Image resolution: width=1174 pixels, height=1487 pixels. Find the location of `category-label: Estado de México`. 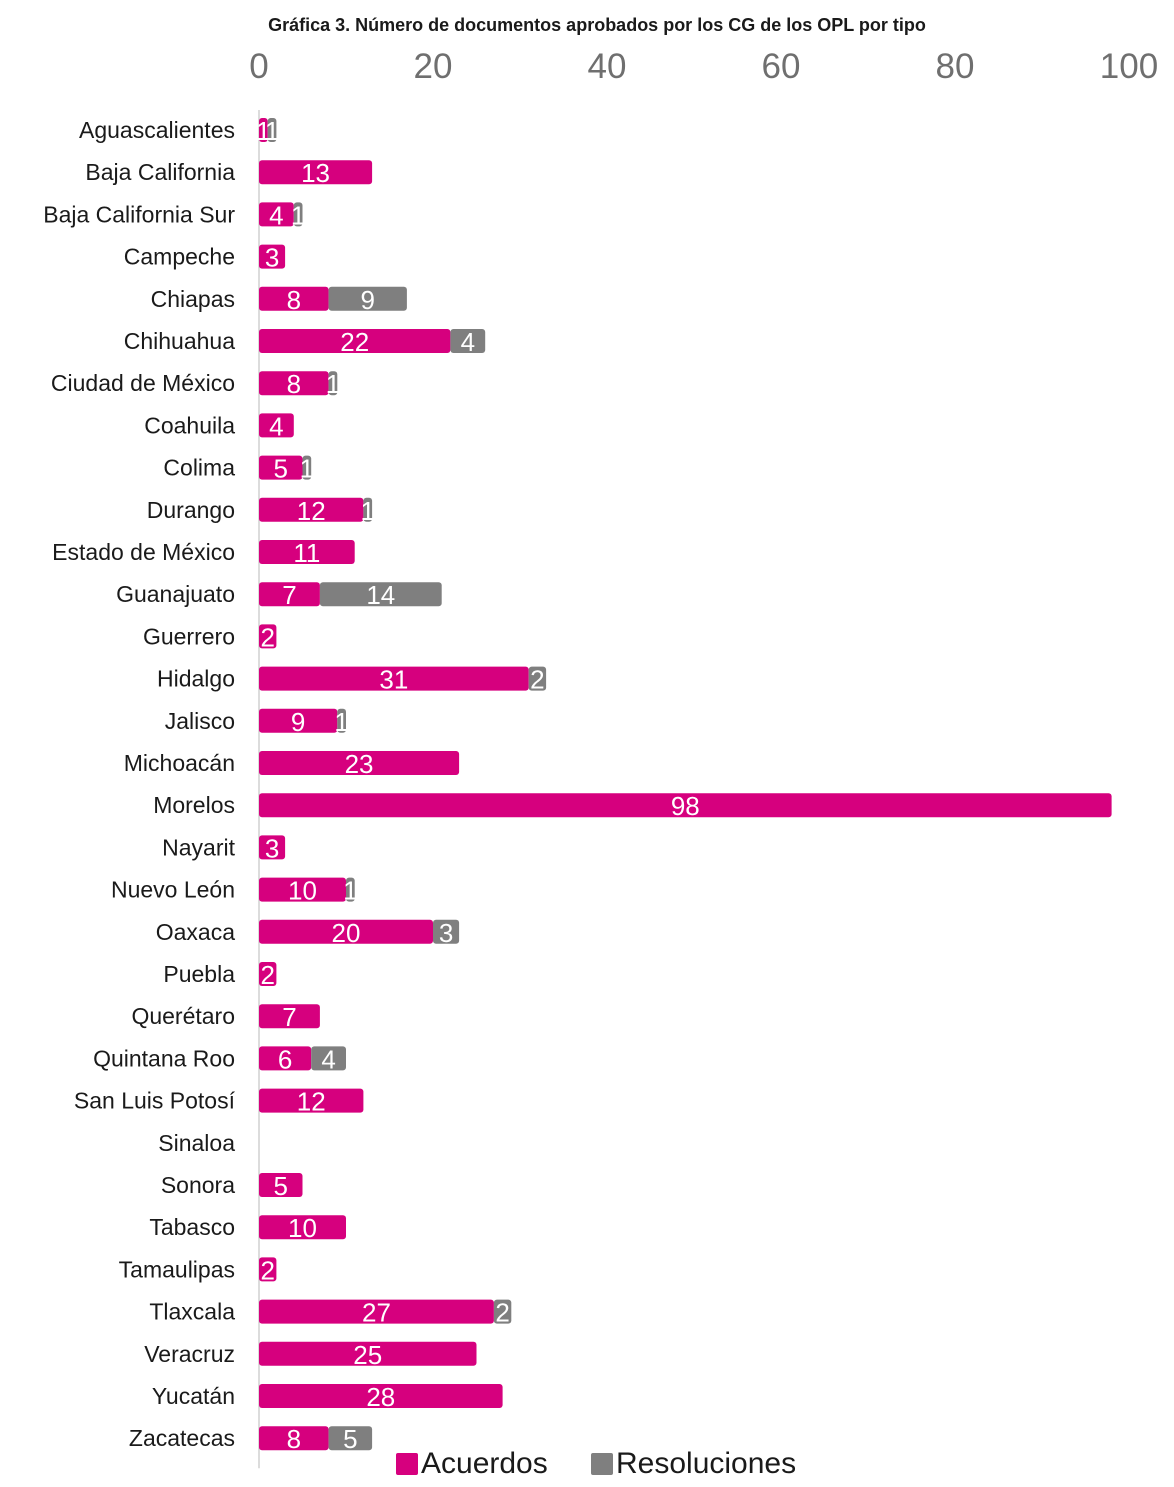

category-label: Estado de México is located at coordinates (143, 552).